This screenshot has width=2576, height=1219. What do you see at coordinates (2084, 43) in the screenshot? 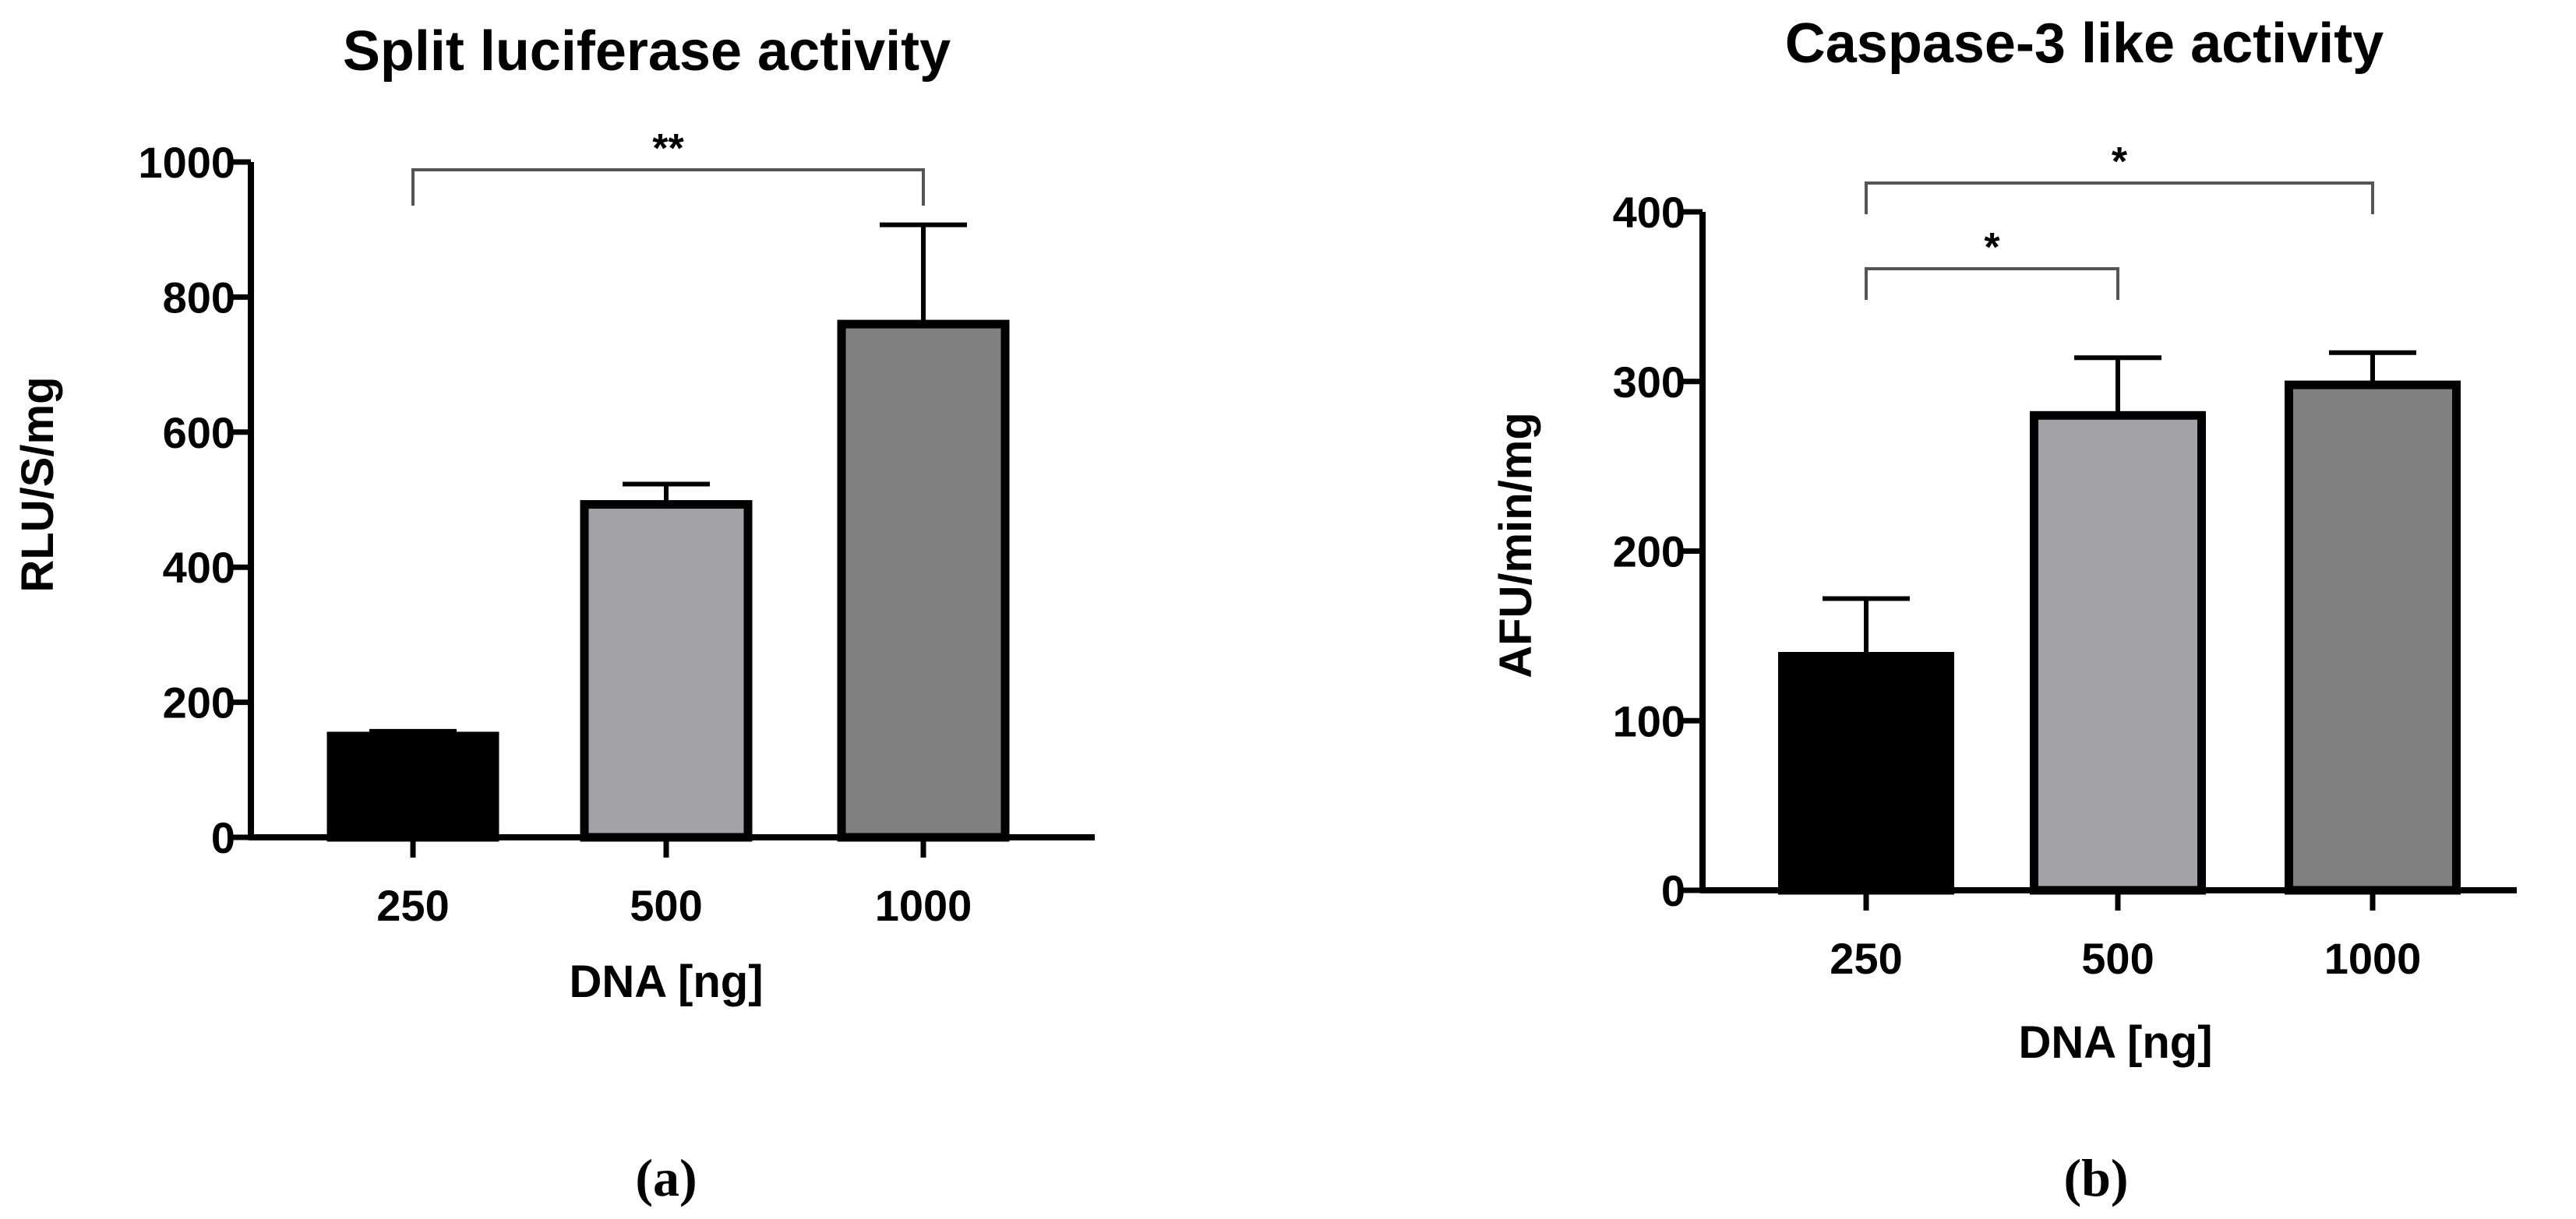
I see `chart-title-b: Caspase-3 like activity` at bounding box center [2084, 43].